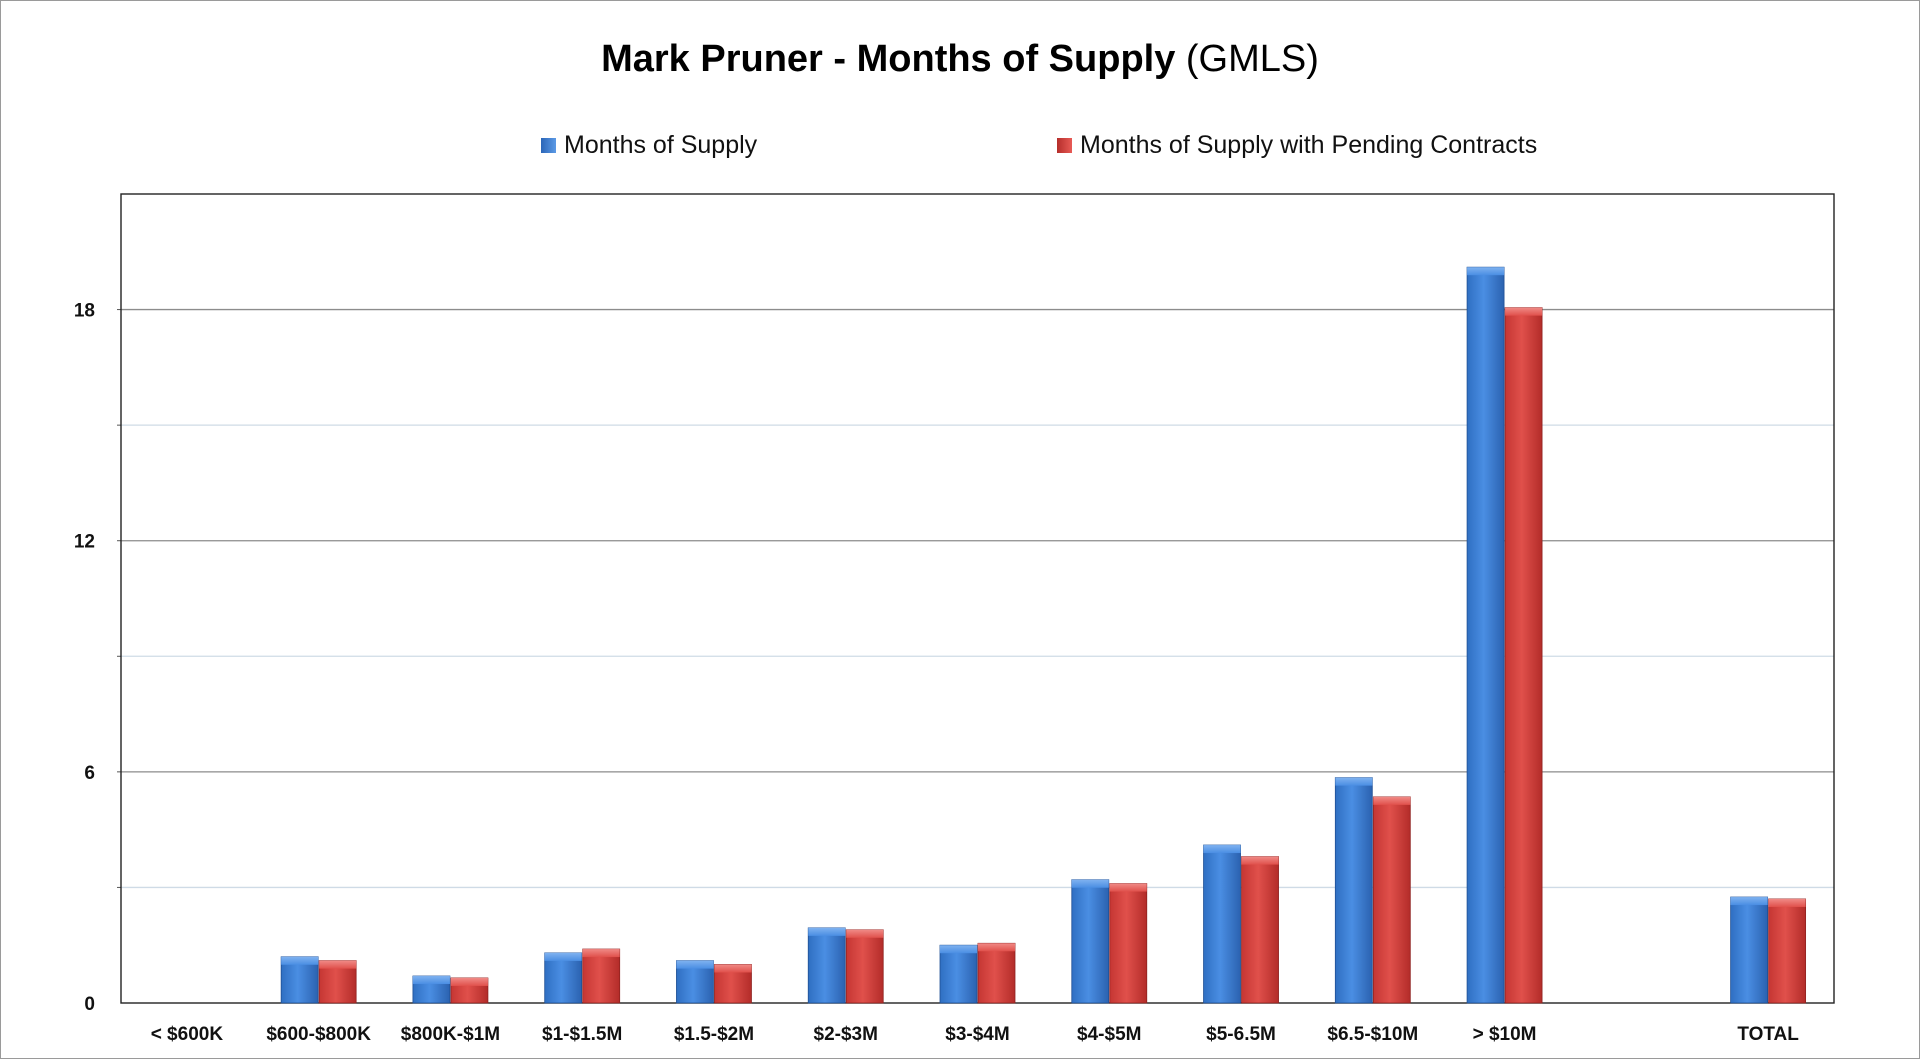 The width and height of the screenshot is (1920, 1059). I want to click on x-tick-label: > $10M, so click(1505, 1034).